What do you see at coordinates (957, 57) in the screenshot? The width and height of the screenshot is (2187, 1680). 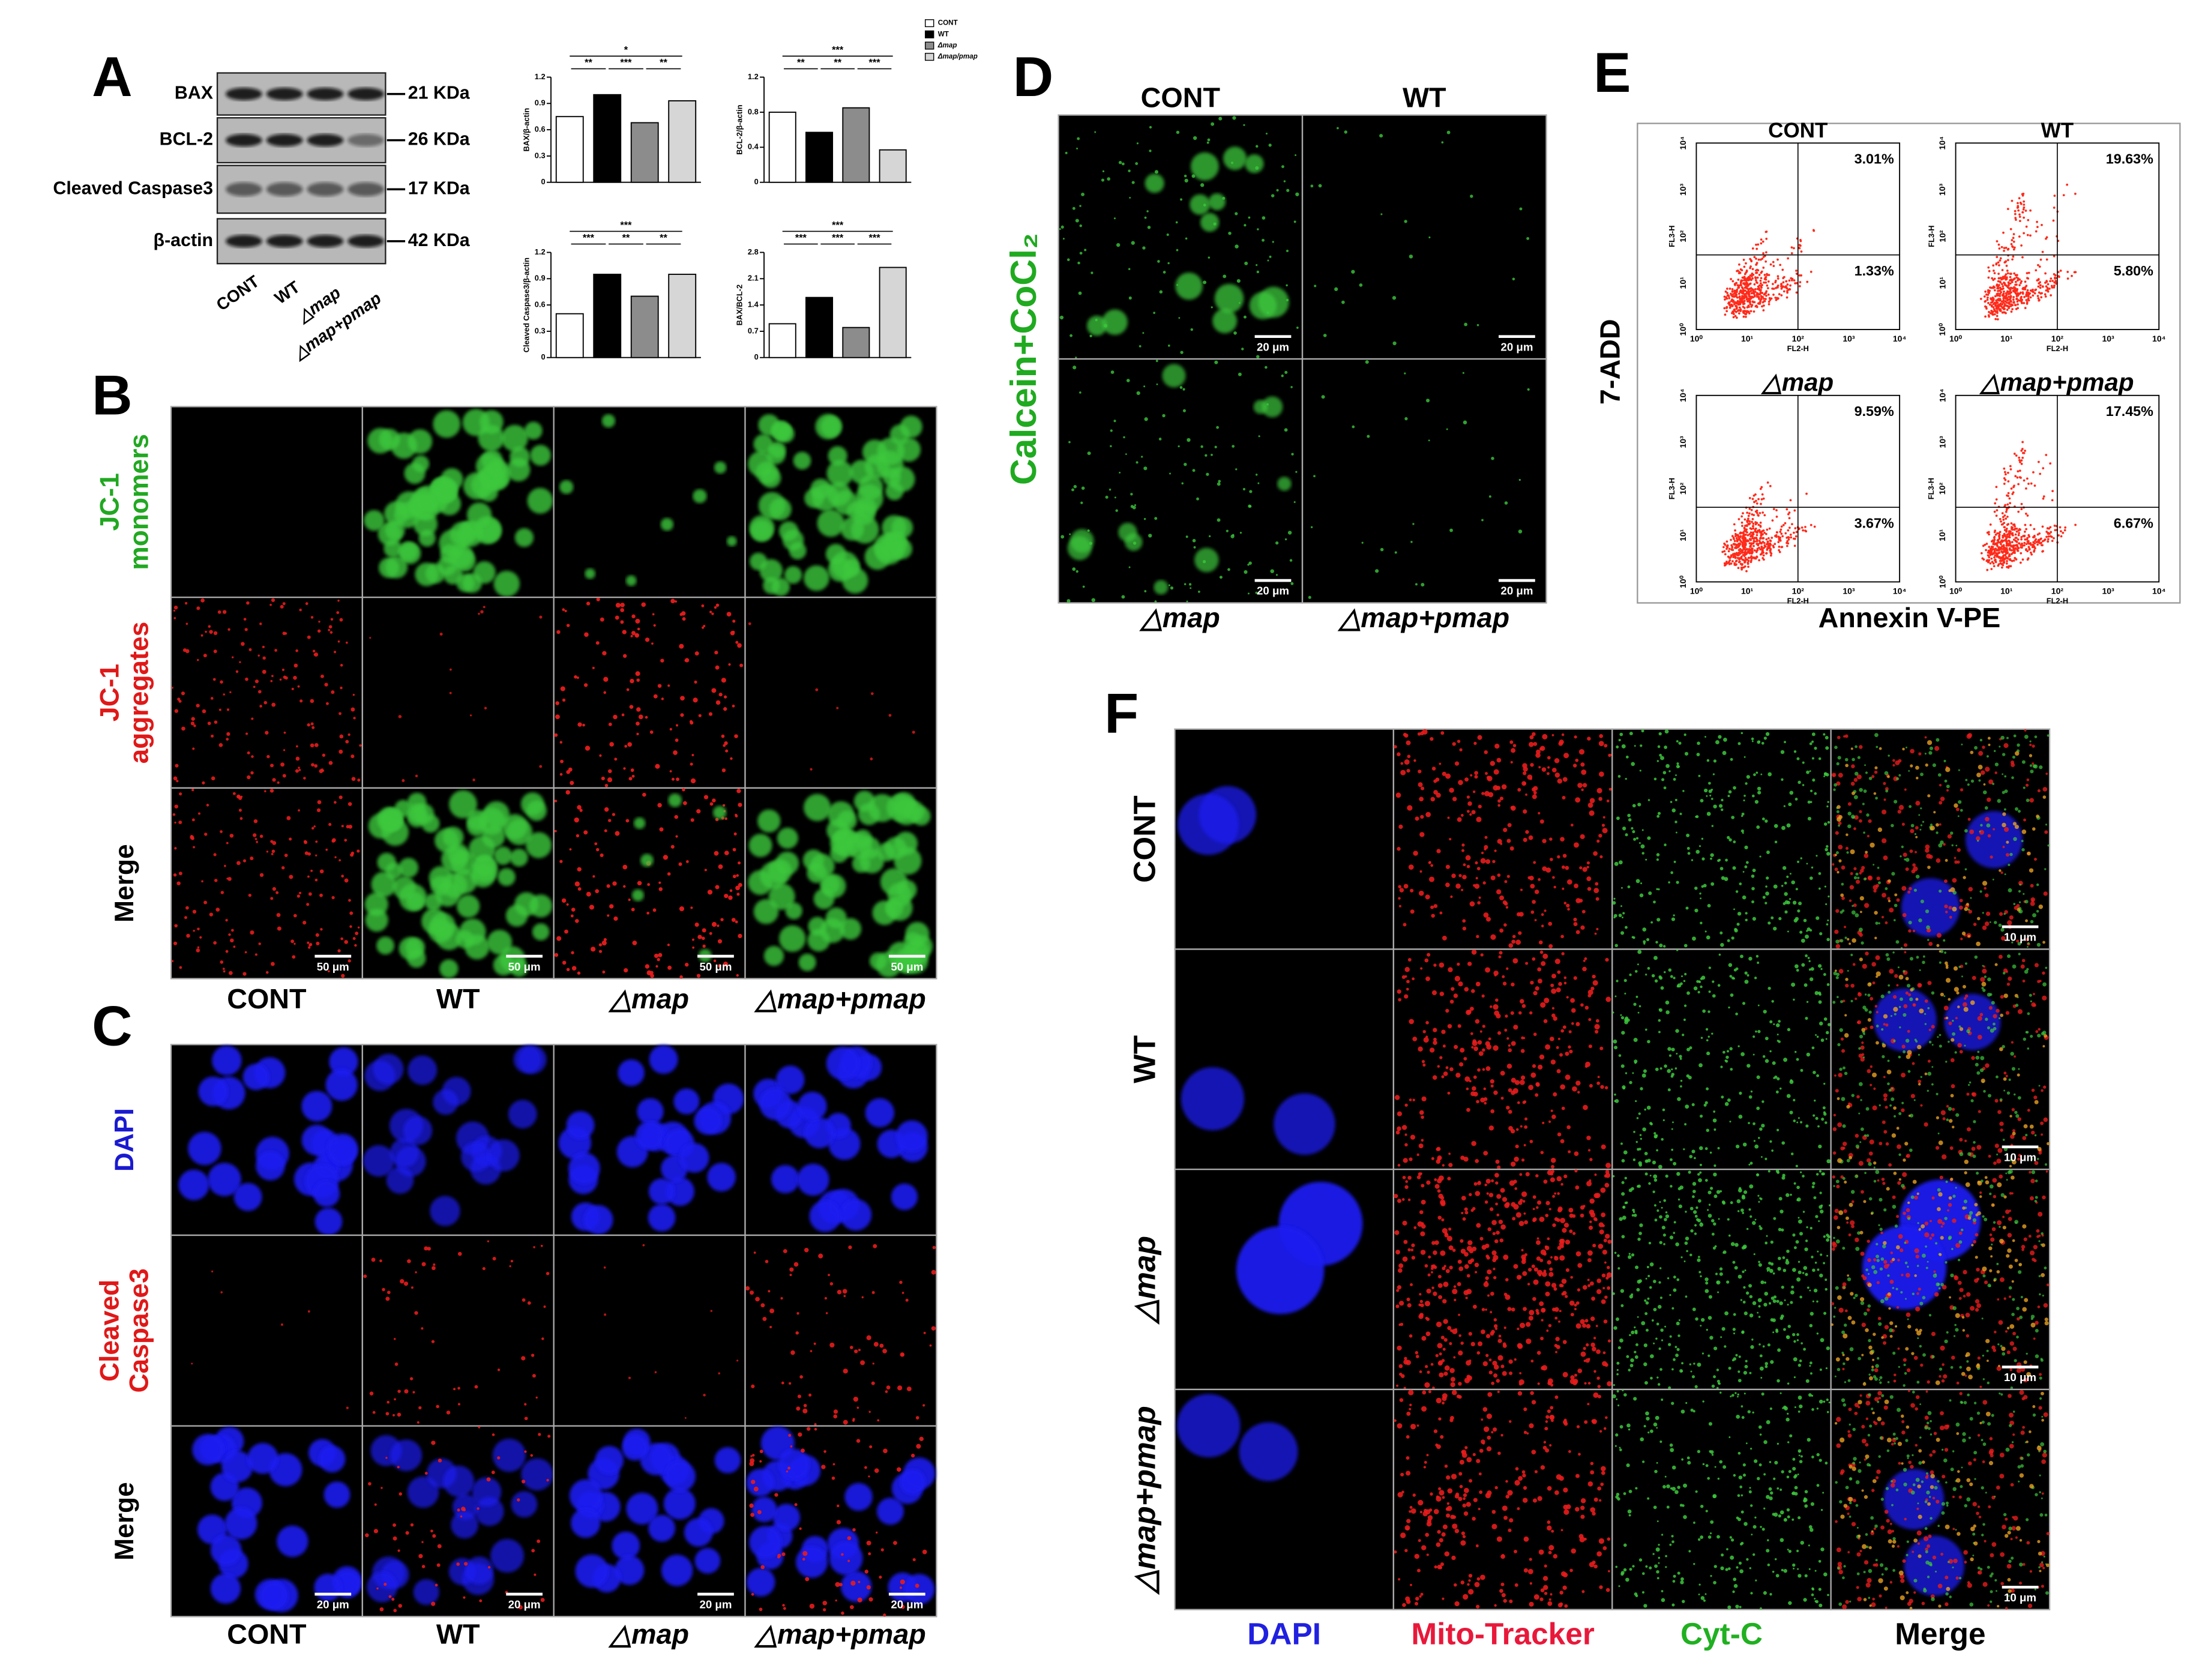 I see `legend-label: Δmap/pmap` at bounding box center [957, 57].